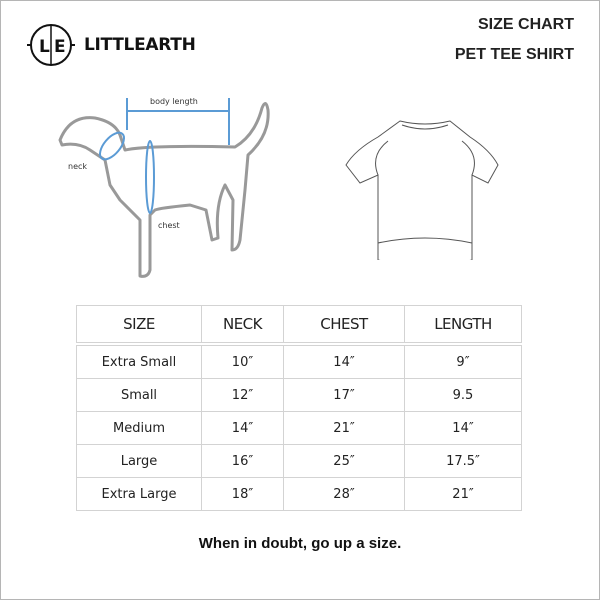 This screenshot has height=600, width=600. Describe the element at coordinates (463, 325) in the screenshot. I see `header-length: LENGTH` at that location.